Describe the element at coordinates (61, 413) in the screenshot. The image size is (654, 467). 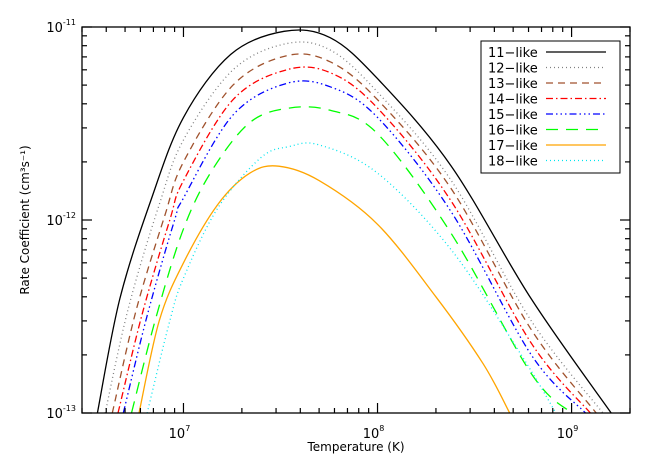
I see `y-tick-label: 10-13` at that location.